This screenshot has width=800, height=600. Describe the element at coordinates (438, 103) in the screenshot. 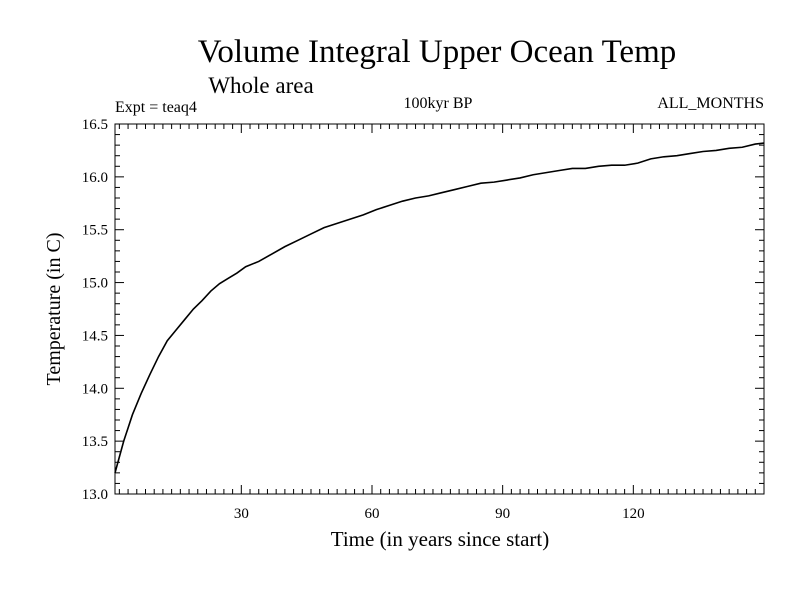

I see `period-label: 100kyr BP` at that location.